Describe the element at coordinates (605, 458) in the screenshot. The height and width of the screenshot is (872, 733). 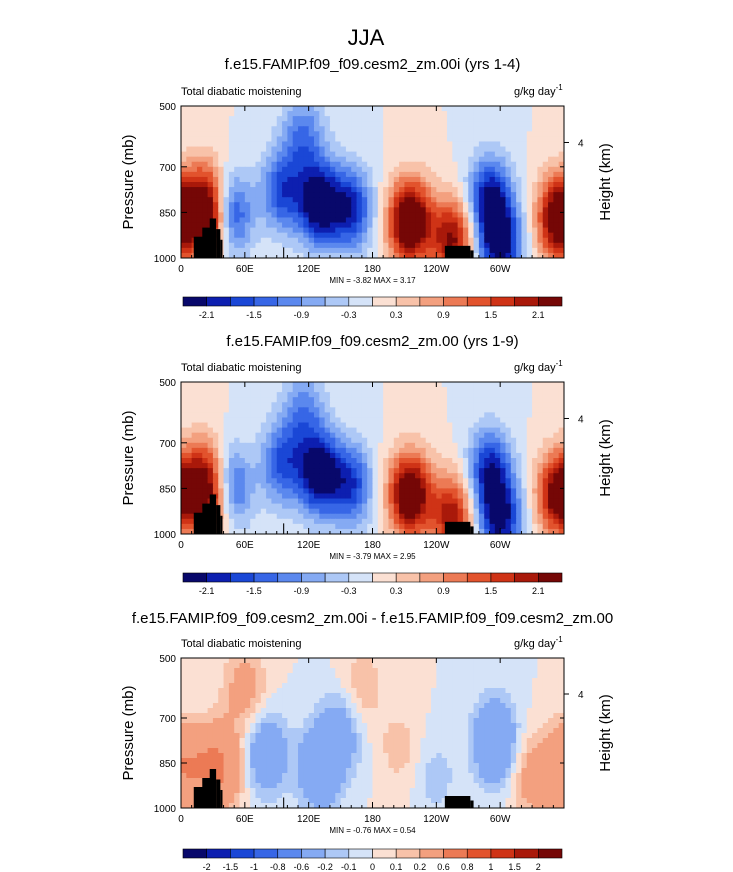
I see `right-axis-title: Height (km)` at that location.